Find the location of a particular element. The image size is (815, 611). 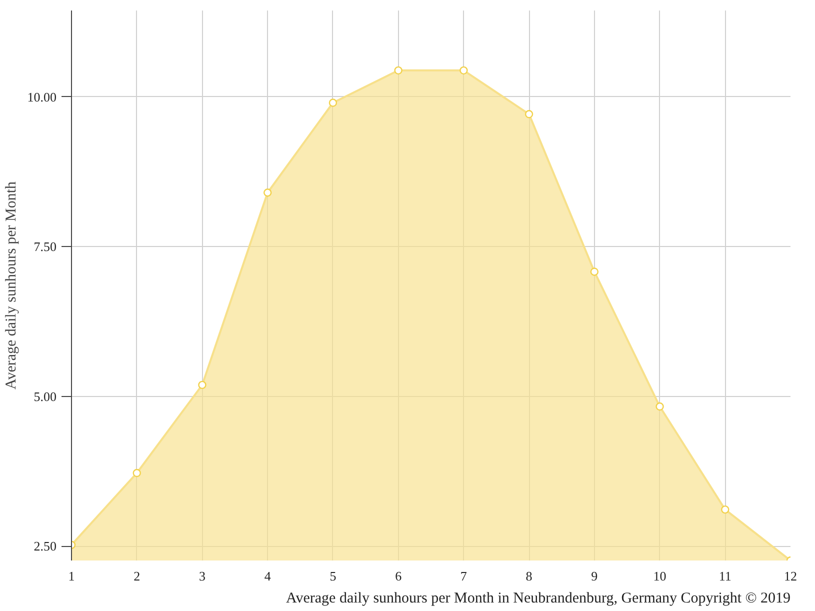

x-tick-label: 7 is located at coordinates (464, 576).